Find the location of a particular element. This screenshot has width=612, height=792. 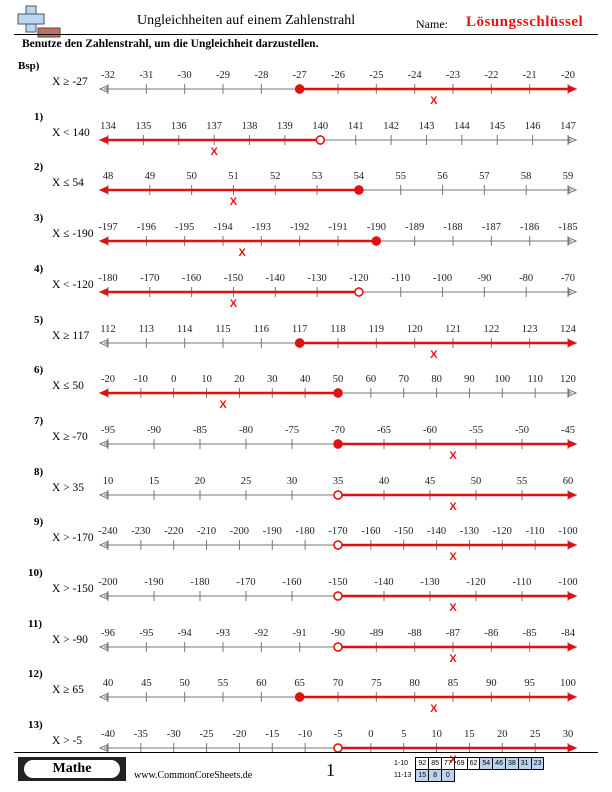

problem-number: 5) is located at coordinates (39, 319).